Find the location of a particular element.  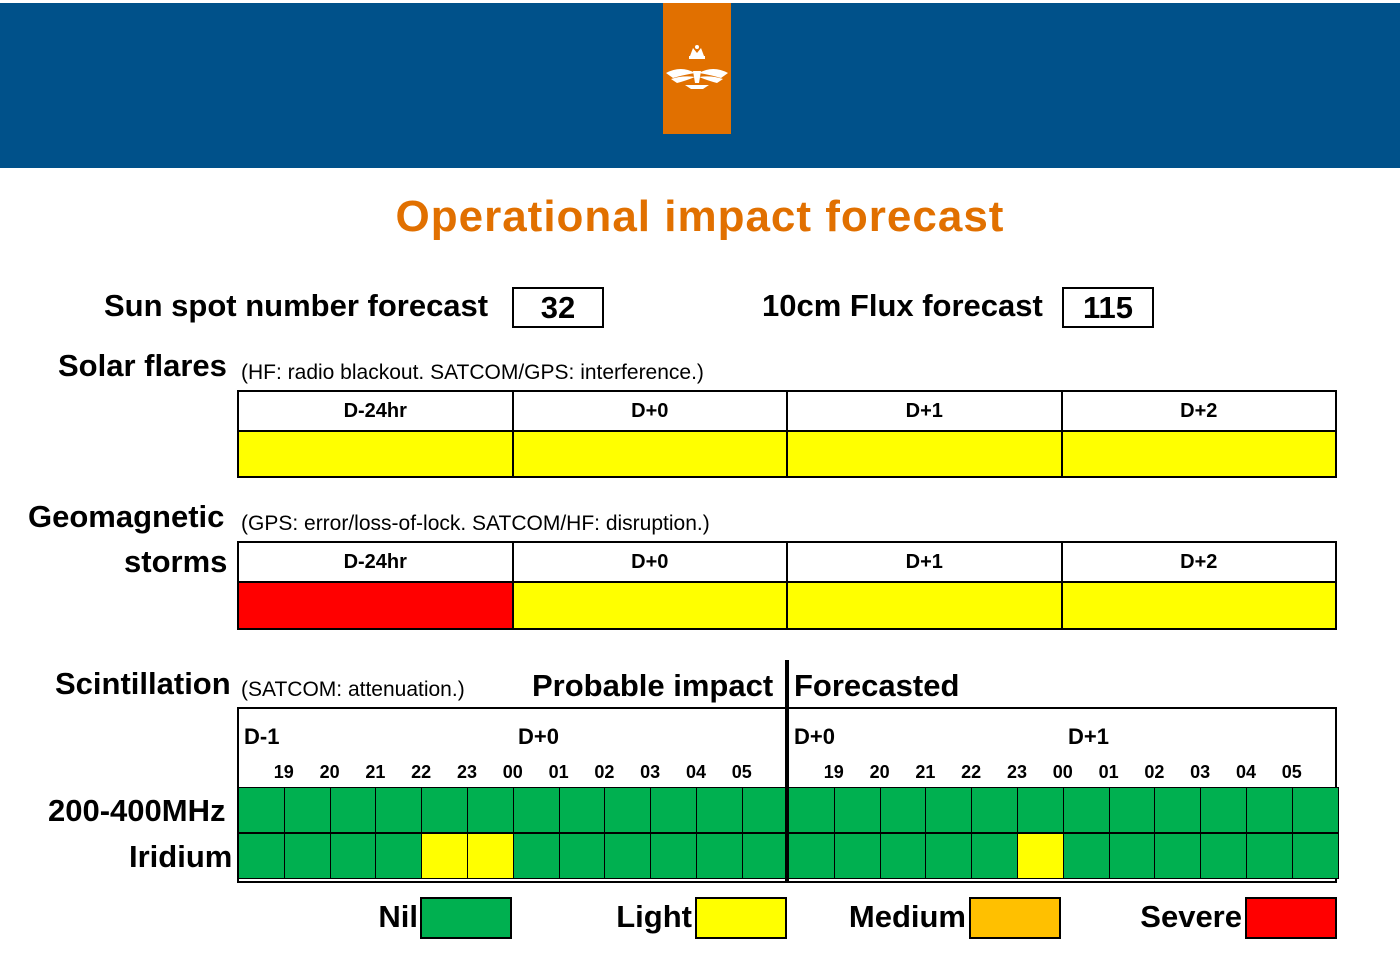

solar-col-header: D-24hr is located at coordinates (375, 411).